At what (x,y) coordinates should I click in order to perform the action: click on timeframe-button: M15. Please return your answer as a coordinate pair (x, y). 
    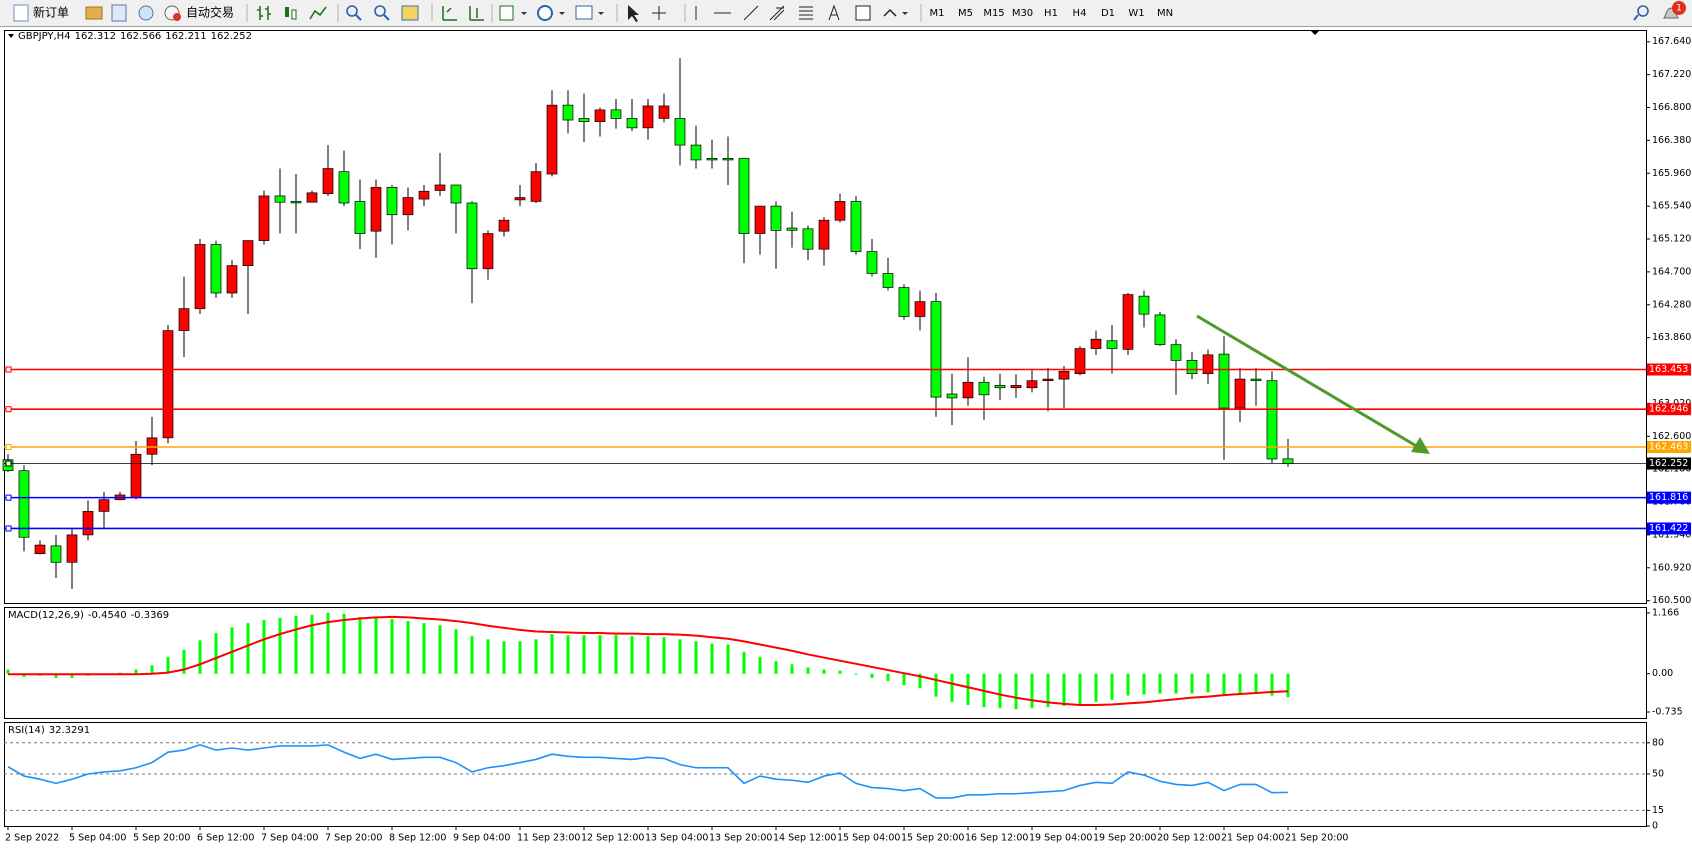
    Looking at the image, I should click on (993, 13).